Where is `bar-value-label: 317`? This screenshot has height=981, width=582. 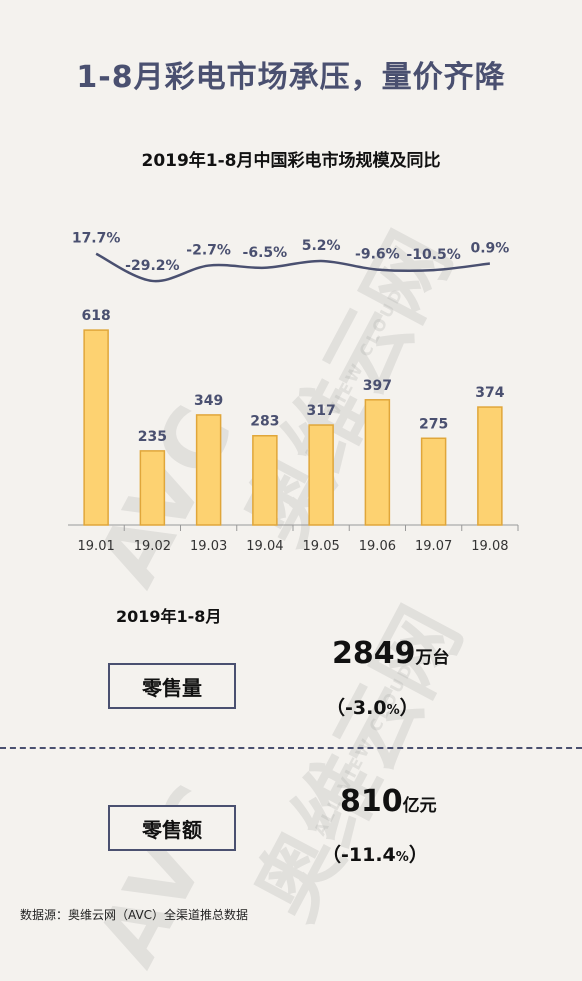 bar-value-label: 317 is located at coordinates (321, 411).